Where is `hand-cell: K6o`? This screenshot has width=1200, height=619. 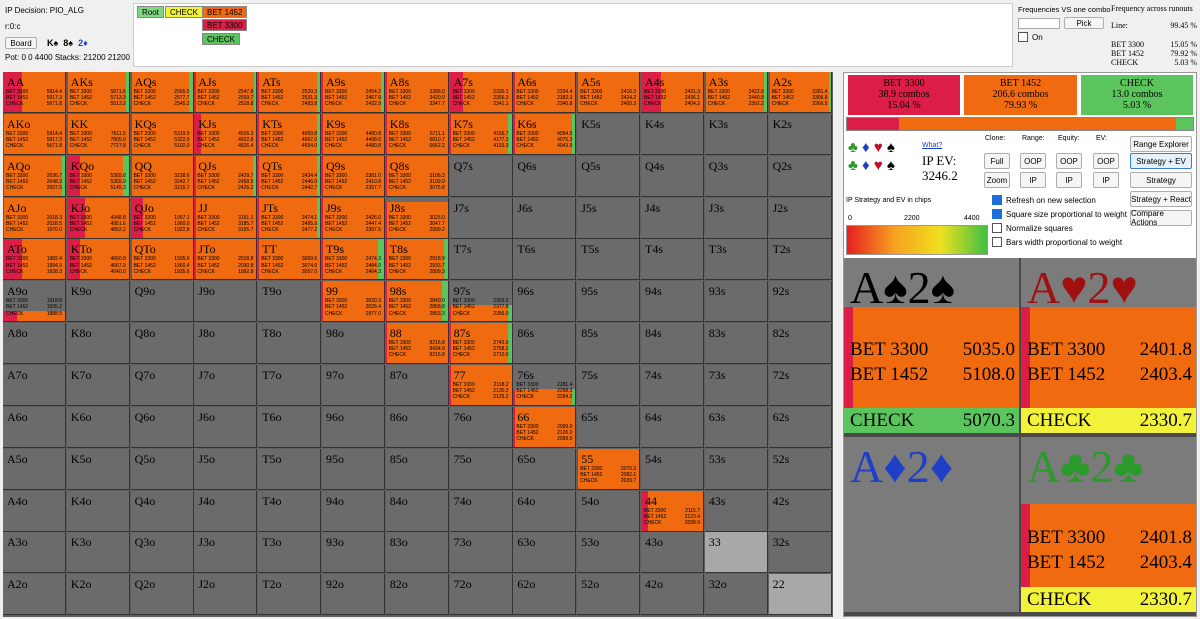
hand-cell: K6o is located at coordinates (98, 427).